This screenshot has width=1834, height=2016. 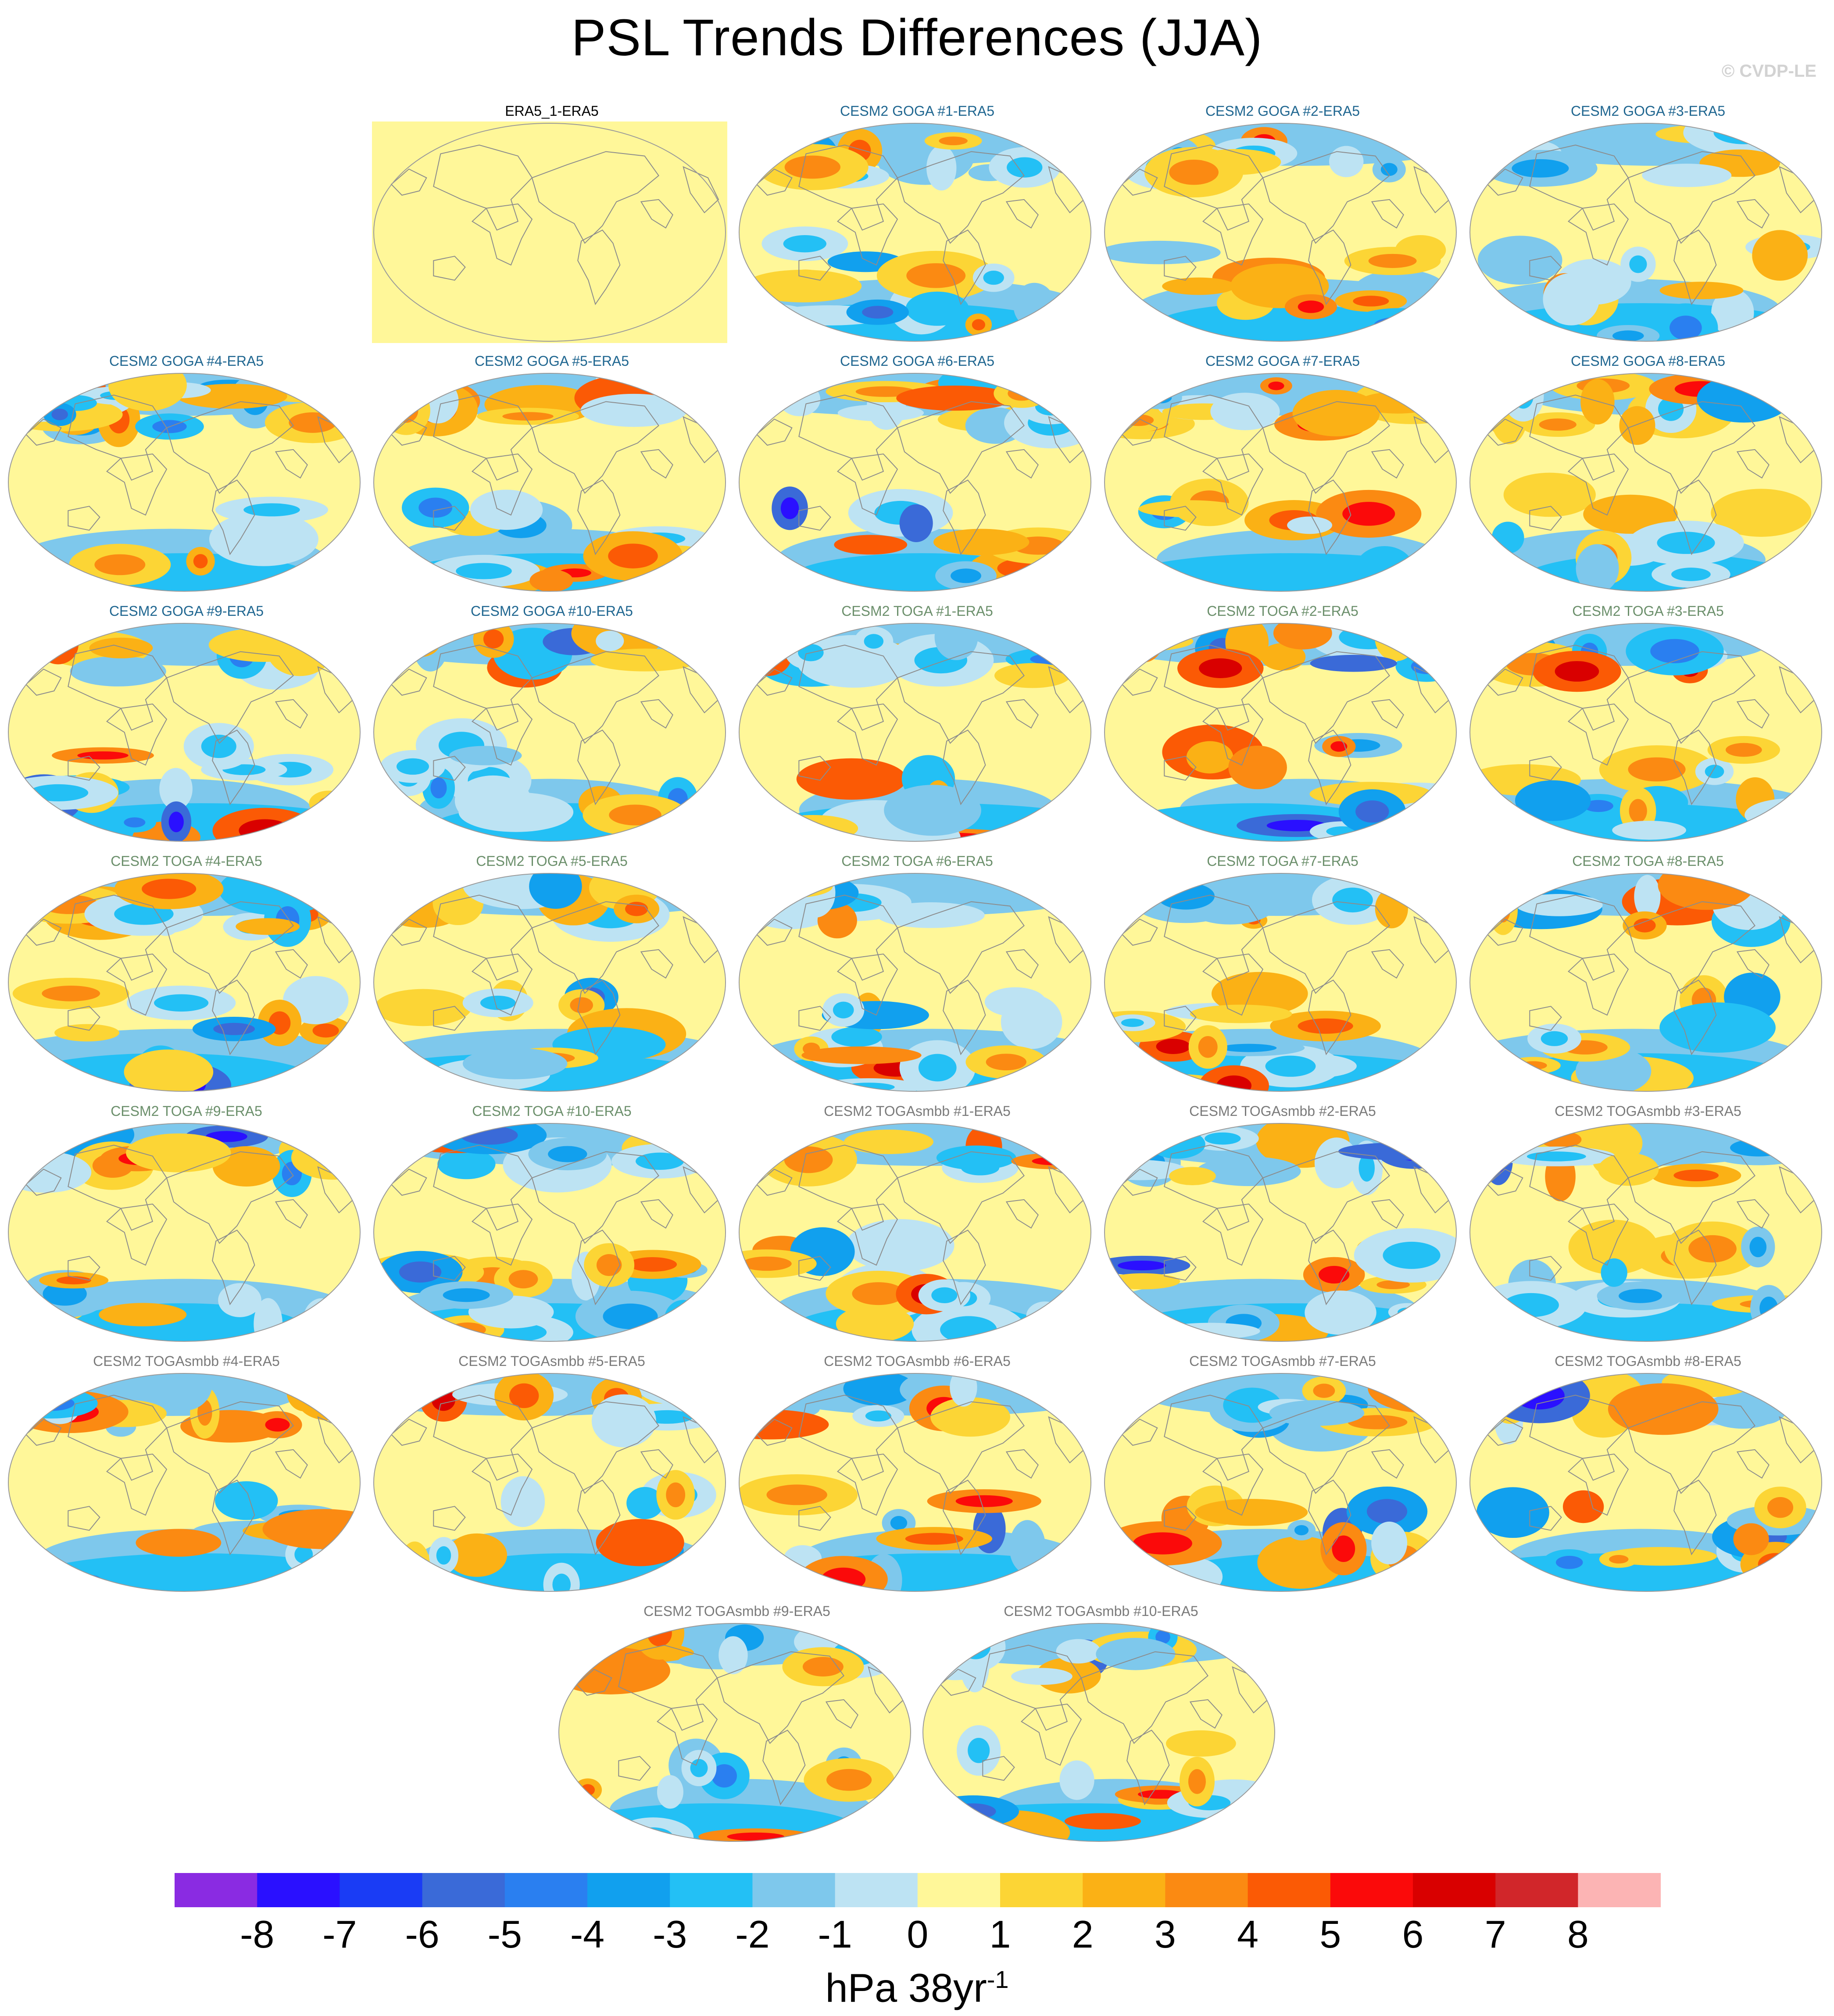 What do you see at coordinates (187, 1478) in the screenshot?
I see `map-panel: CESM2 TOGAsmbb #4-ERA5` at bounding box center [187, 1478].